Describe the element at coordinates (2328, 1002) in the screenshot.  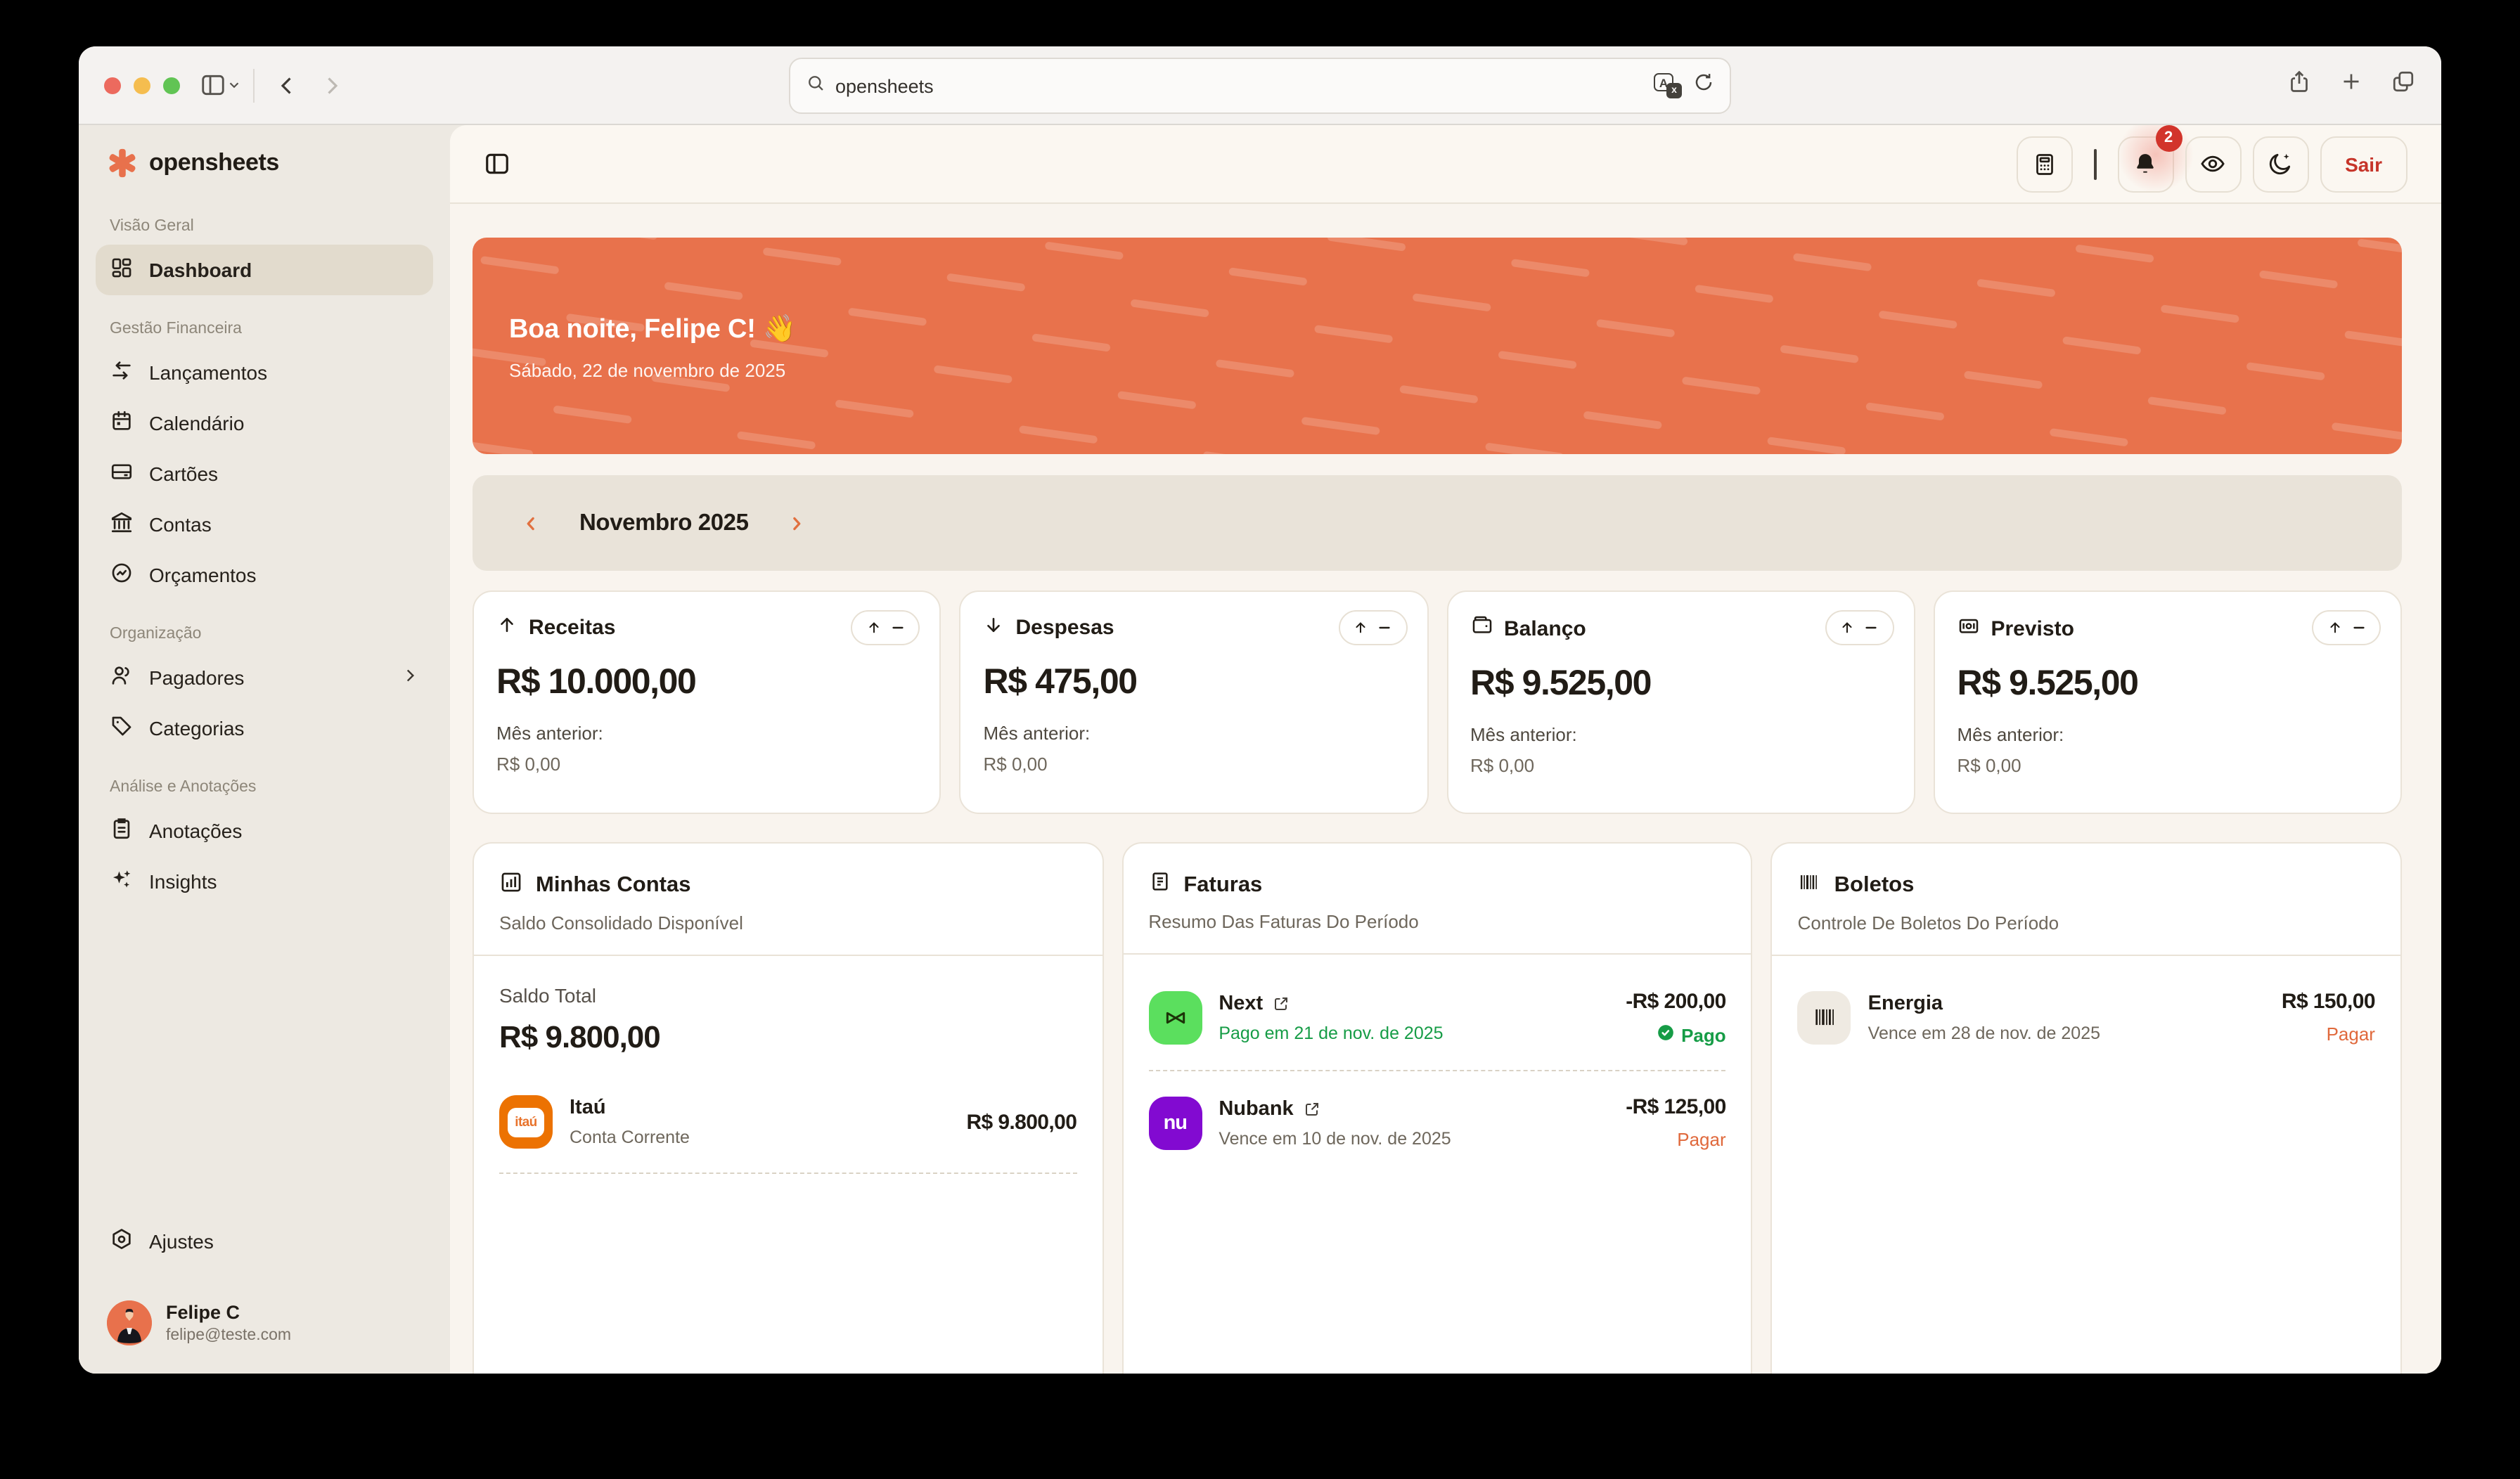
I see `boleto-amount: R$ 150,00` at that location.